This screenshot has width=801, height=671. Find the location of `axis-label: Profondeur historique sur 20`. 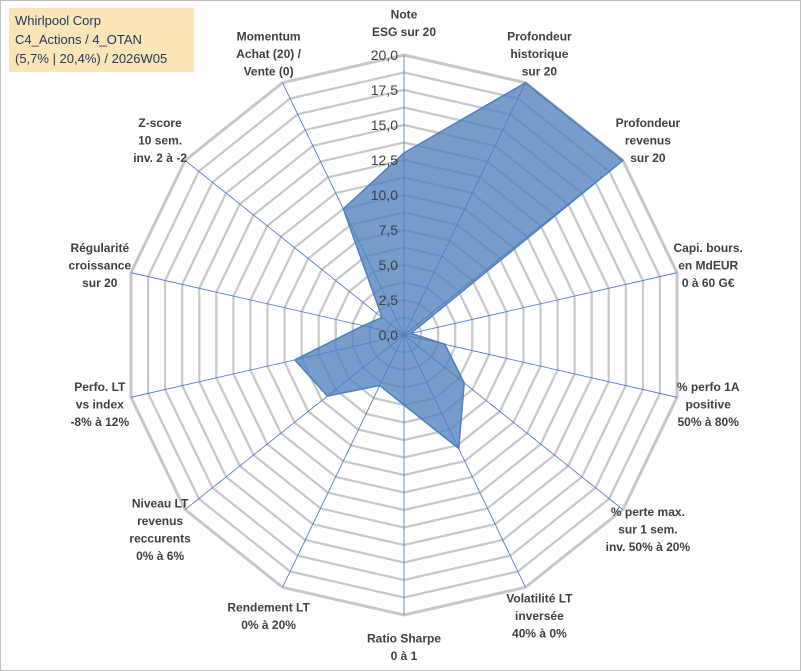

axis-label: Profondeur historique sur 20 is located at coordinates (539, 53).